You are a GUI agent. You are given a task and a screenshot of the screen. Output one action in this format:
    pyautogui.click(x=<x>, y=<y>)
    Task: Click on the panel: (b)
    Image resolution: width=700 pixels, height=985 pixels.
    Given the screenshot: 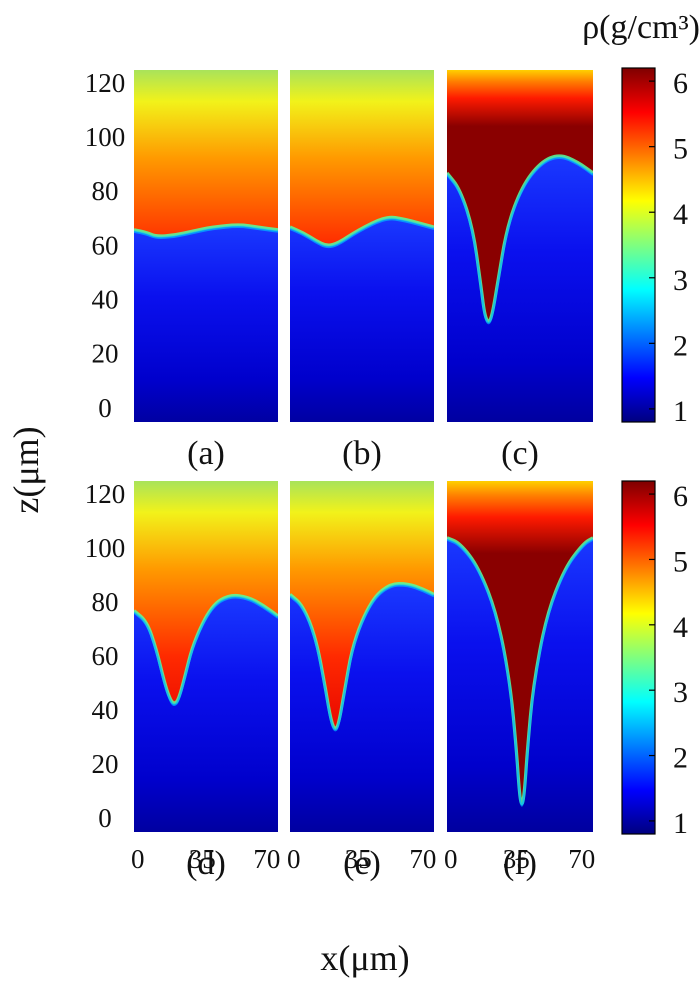 What is the action you would take?
    pyautogui.click(x=362, y=271)
    